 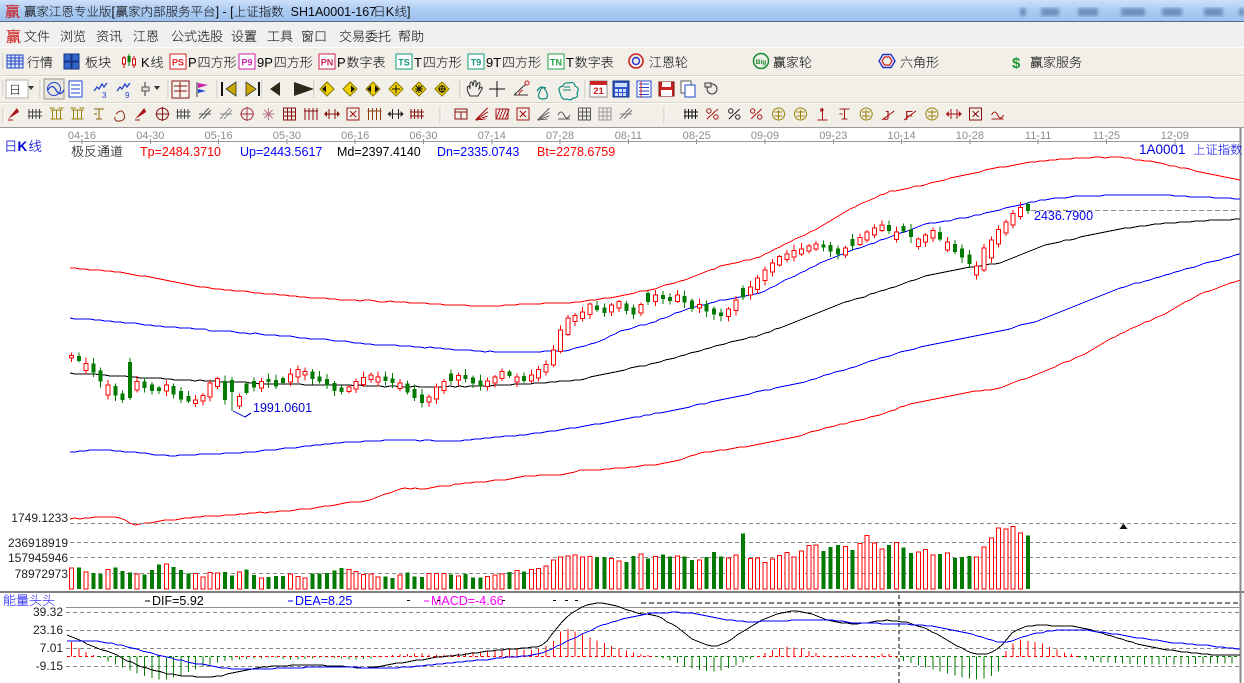 What do you see at coordinates (970, 136) in the screenshot?
I see `svg-text: 10-28` at bounding box center [970, 136].